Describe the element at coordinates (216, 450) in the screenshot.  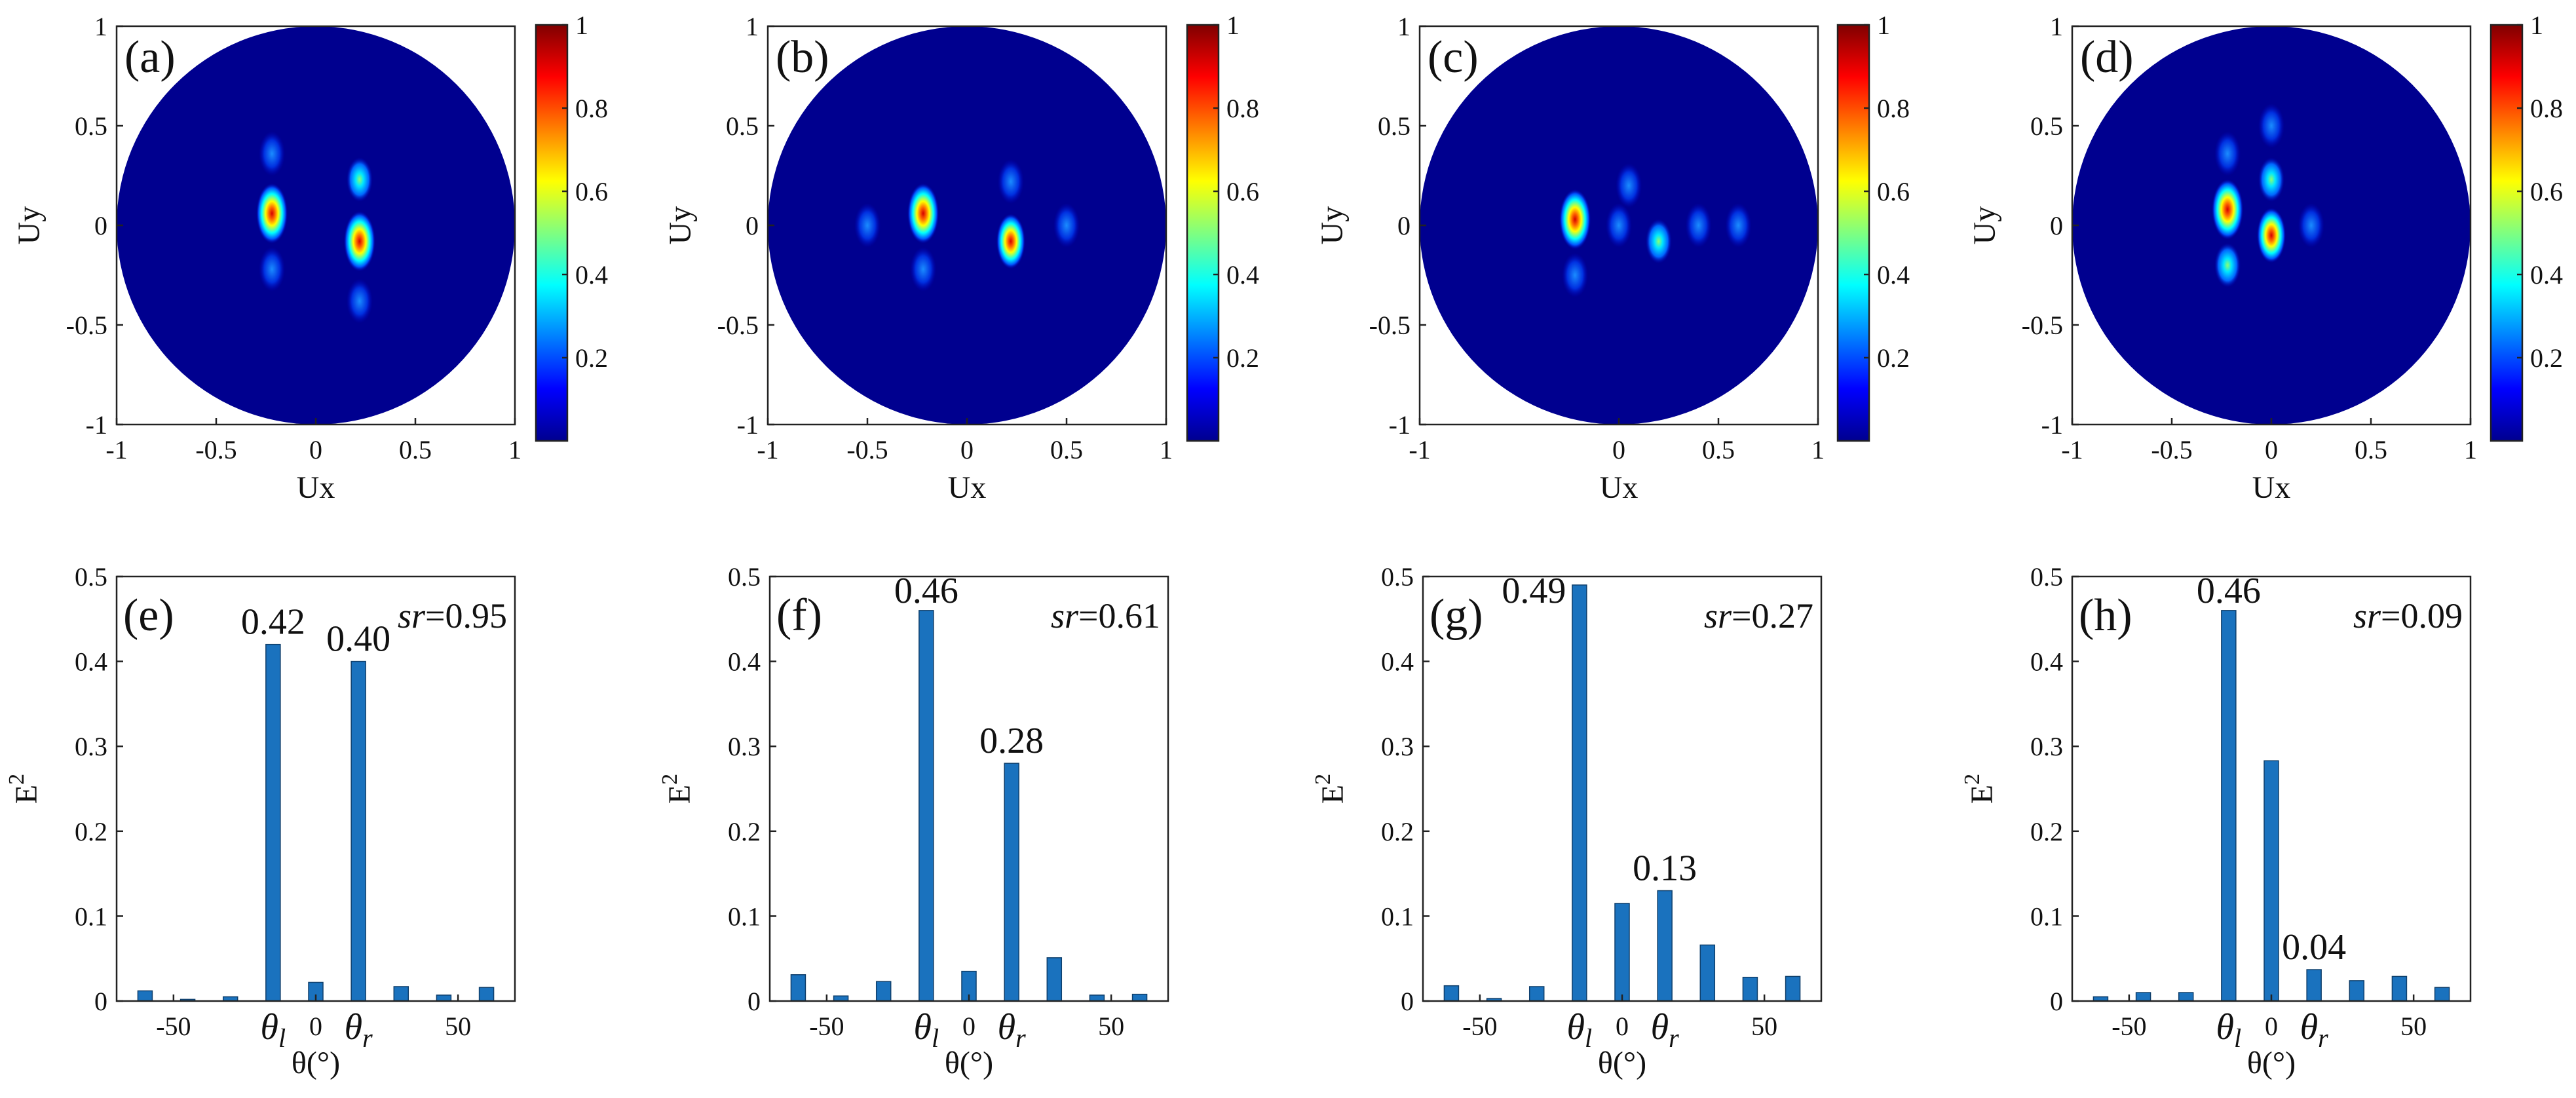
I see `x-tick-label: -0.5` at that location.